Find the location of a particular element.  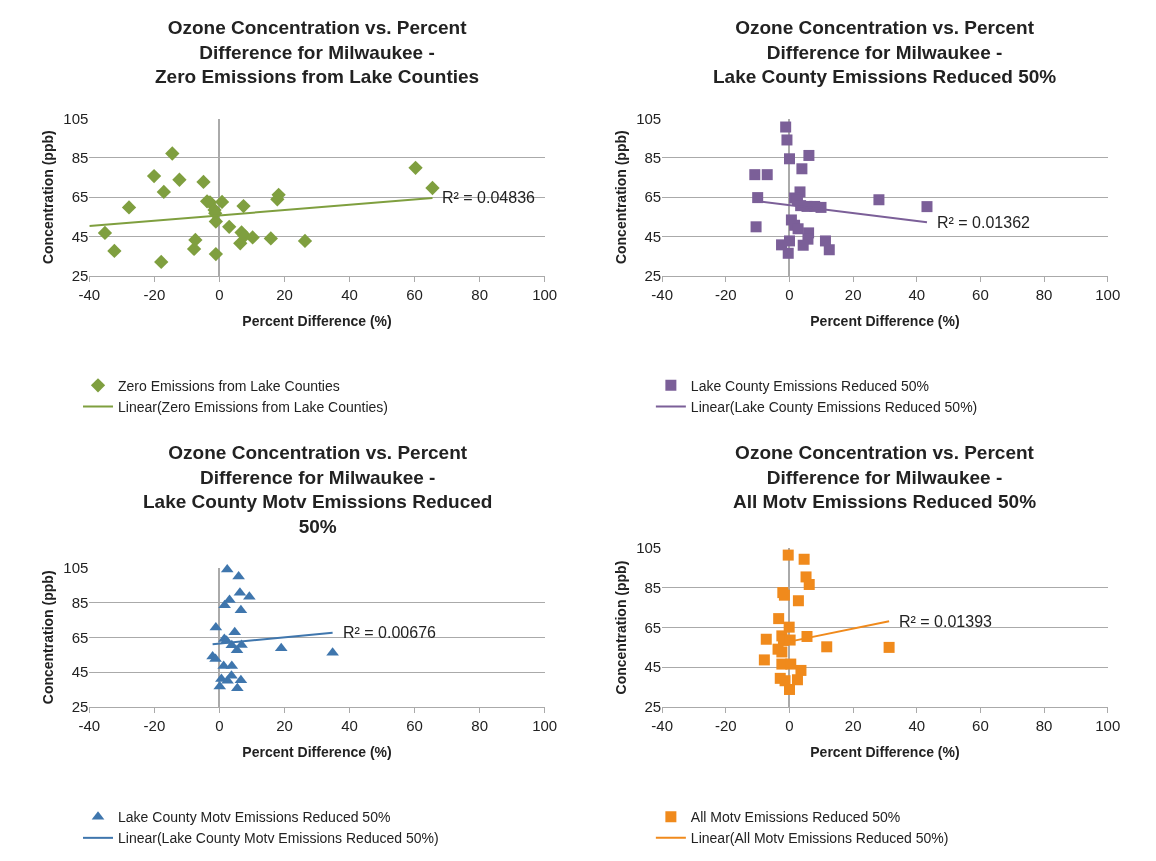

annotation: R² = 0.00676 is located at coordinates (390, 632).